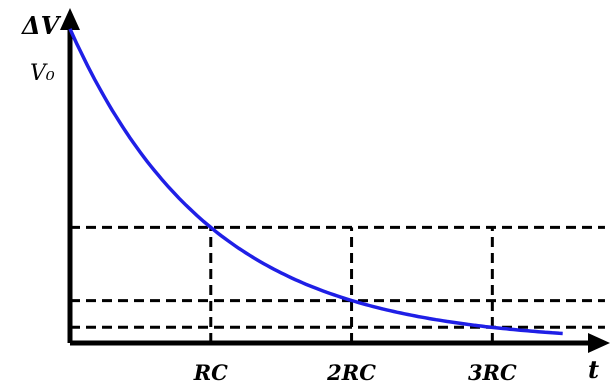 This screenshot has height=383, width=612. I want to click on y-axis-arrow, so click(70, 19).